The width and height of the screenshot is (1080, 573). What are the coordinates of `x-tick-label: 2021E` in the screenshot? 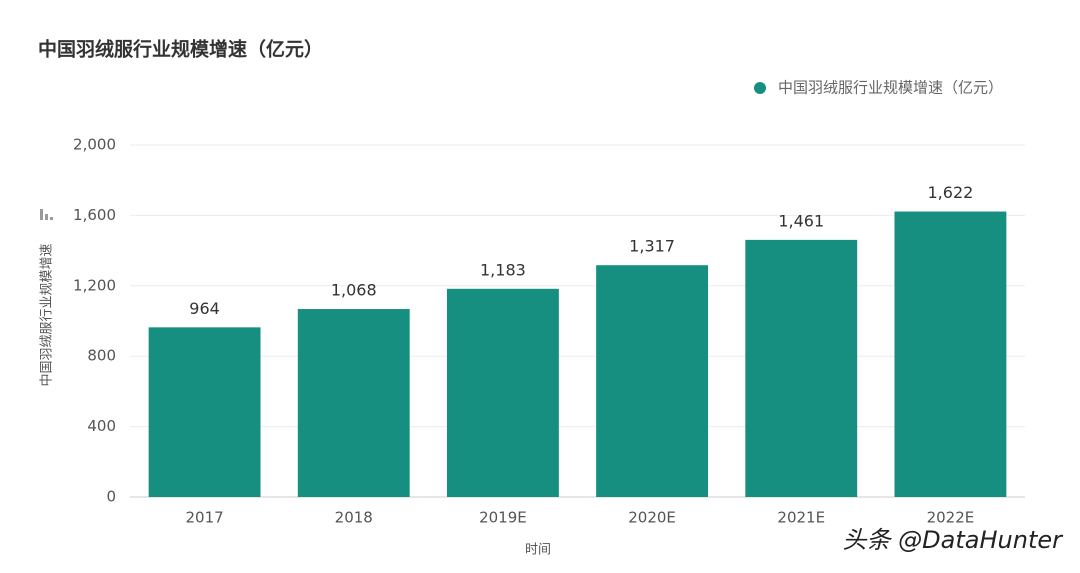 It's located at (801, 518).